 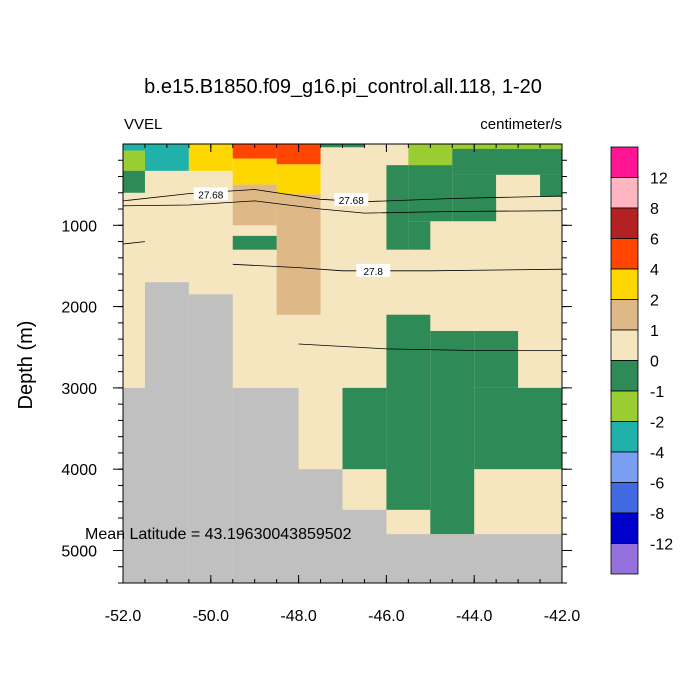 I want to click on colorbar-label: -8, so click(x=657, y=514).